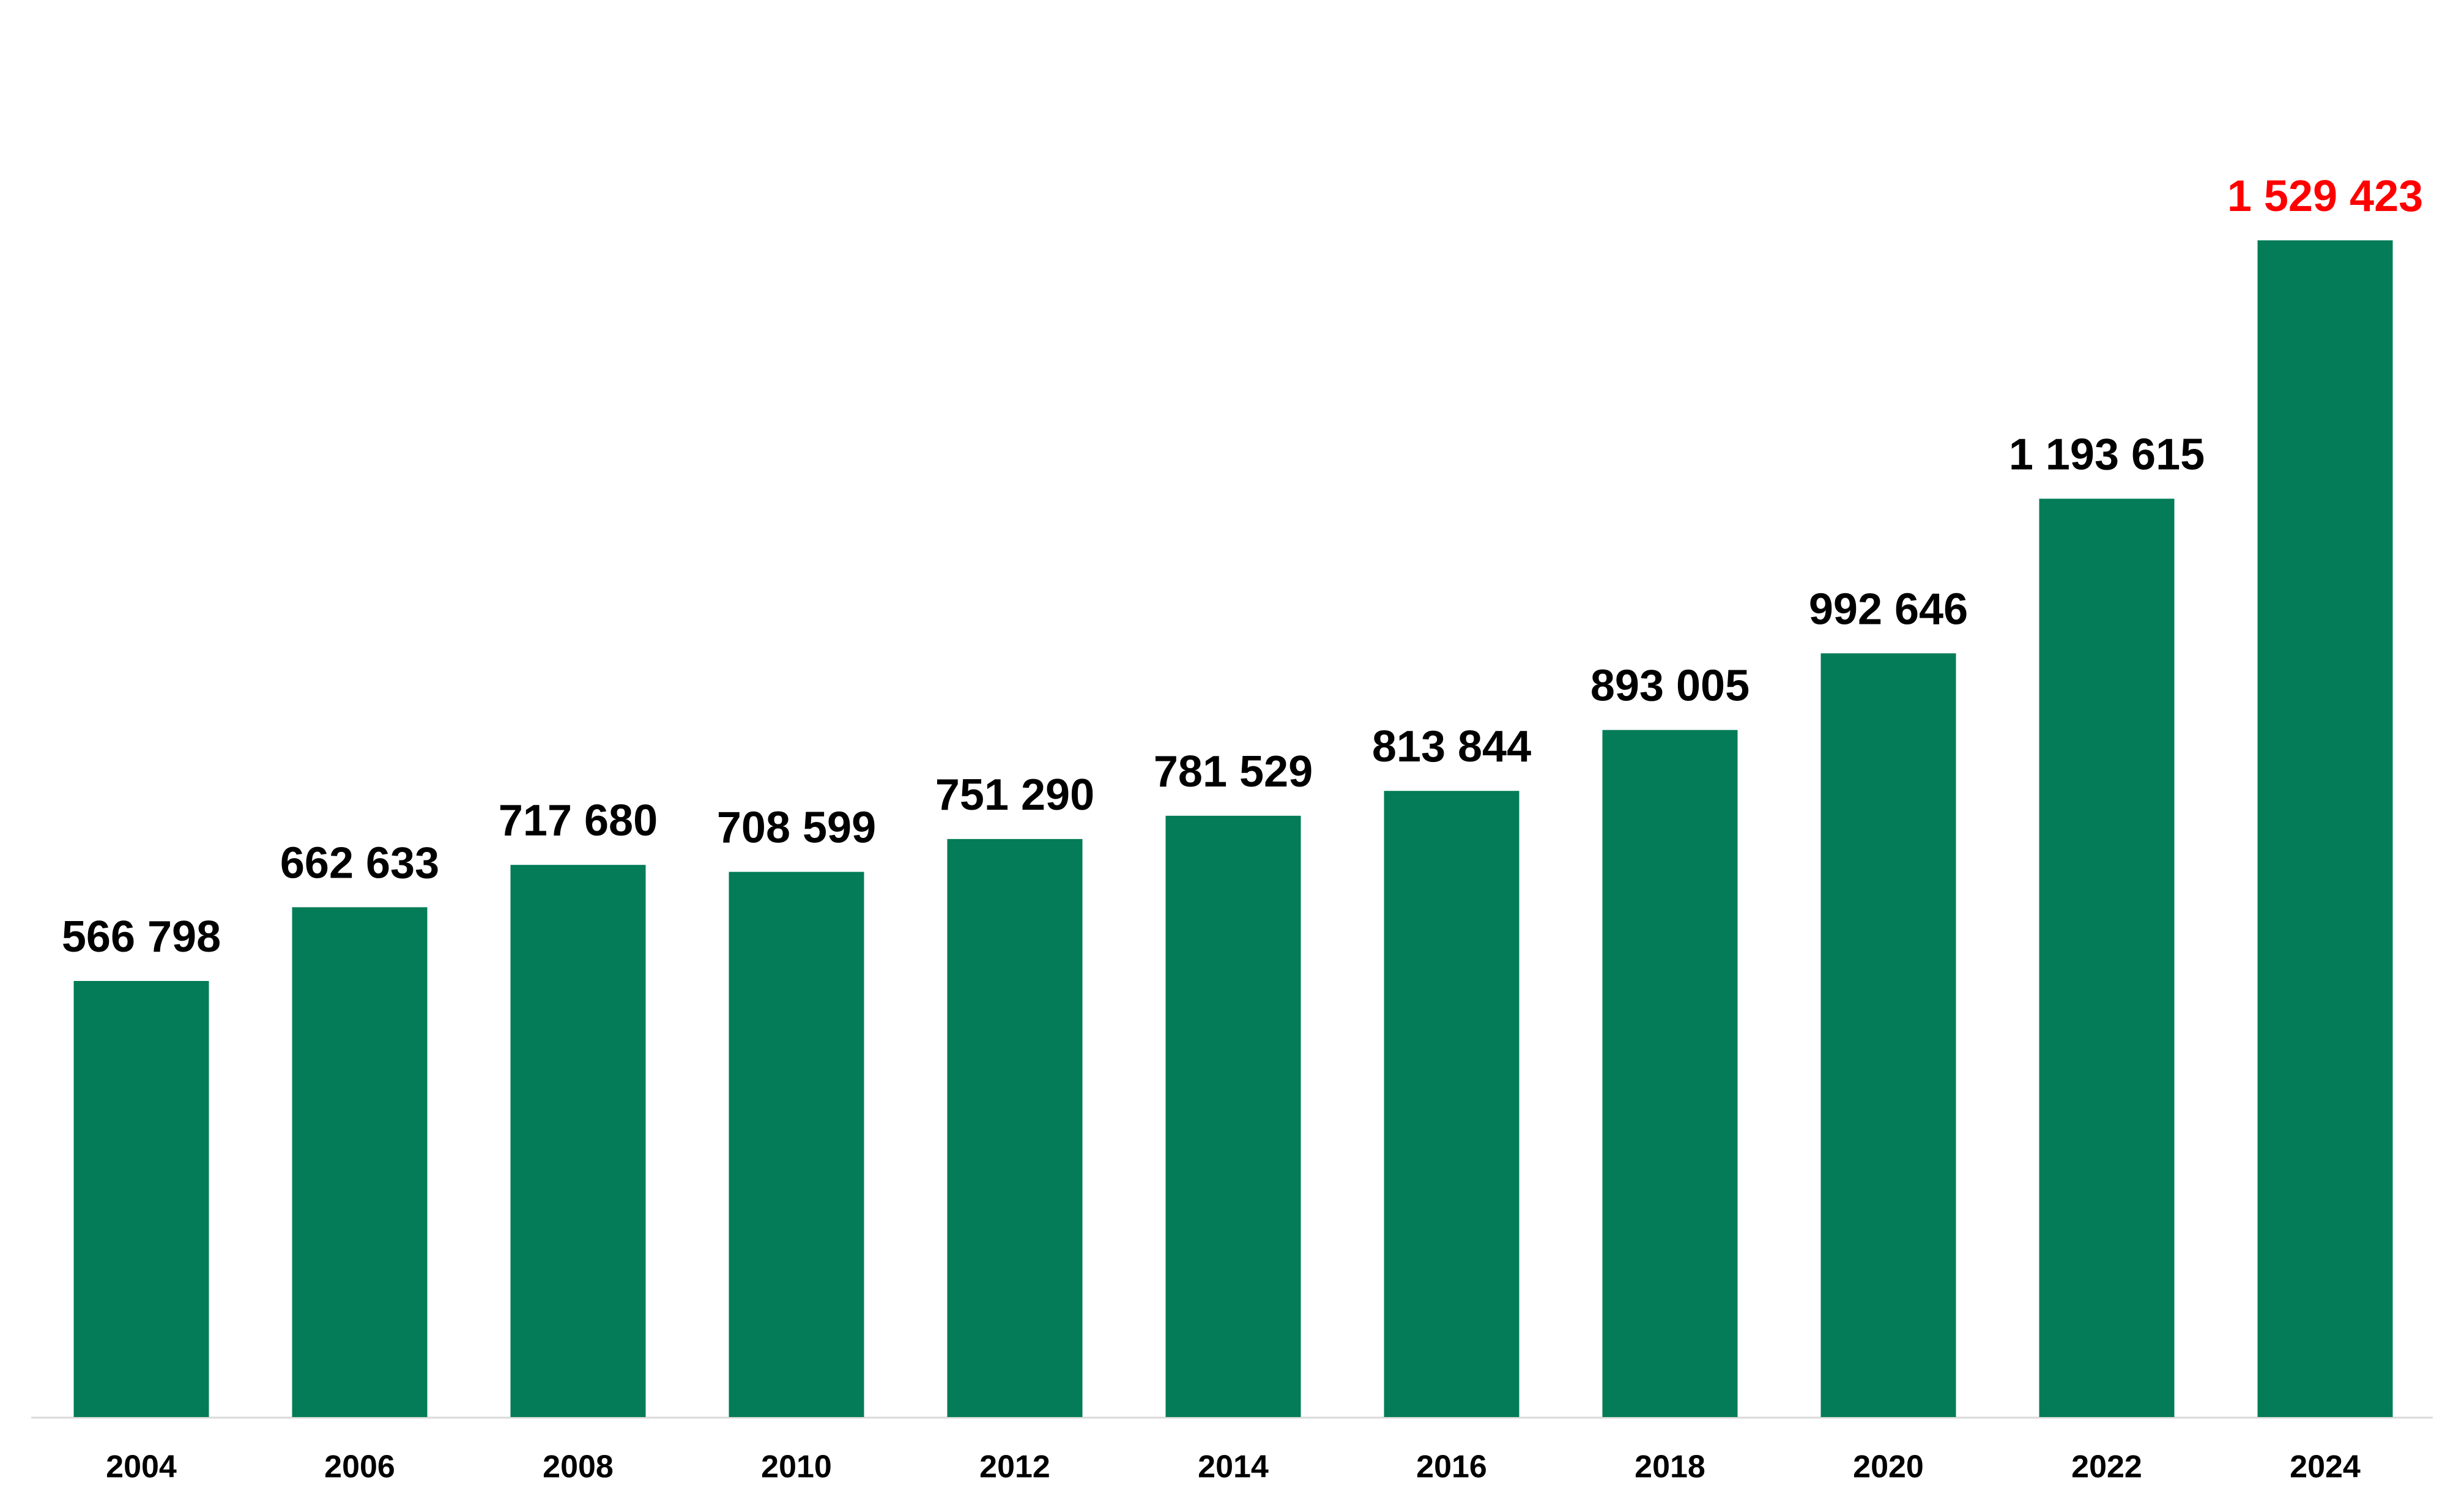 This screenshot has height=1510, width=2464. What do you see at coordinates (1888, 1467) in the screenshot?
I see `x-tick-label: 2020` at bounding box center [1888, 1467].